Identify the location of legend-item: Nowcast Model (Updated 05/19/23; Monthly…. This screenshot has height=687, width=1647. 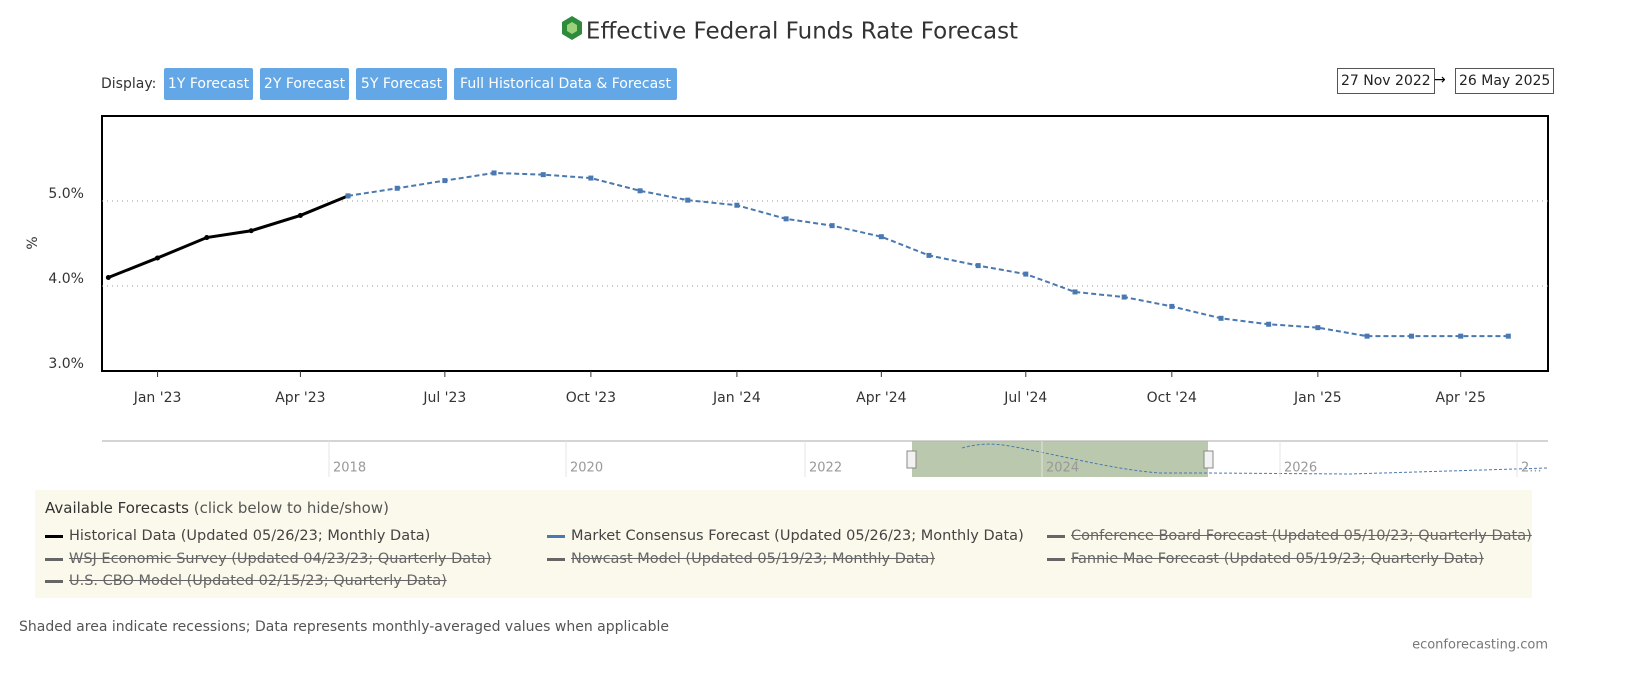
(741, 559).